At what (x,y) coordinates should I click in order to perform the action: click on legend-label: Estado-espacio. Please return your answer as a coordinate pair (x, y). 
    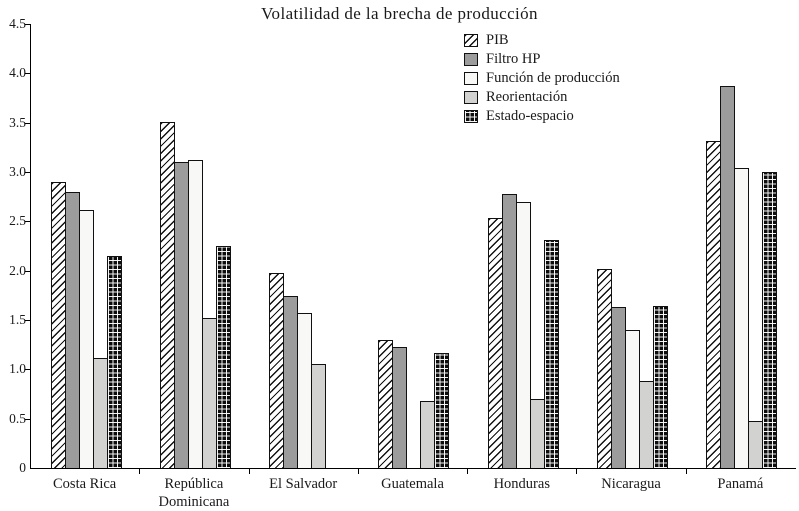
    Looking at the image, I should click on (530, 116).